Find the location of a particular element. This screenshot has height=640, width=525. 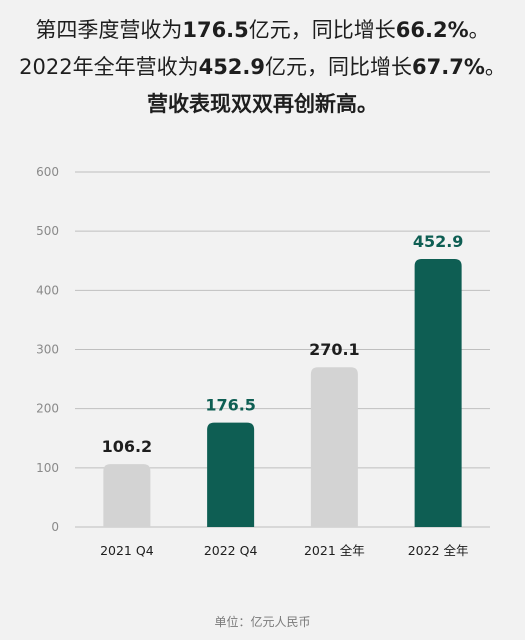

q4-growth-value: 66.2% is located at coordinates (432, 30).